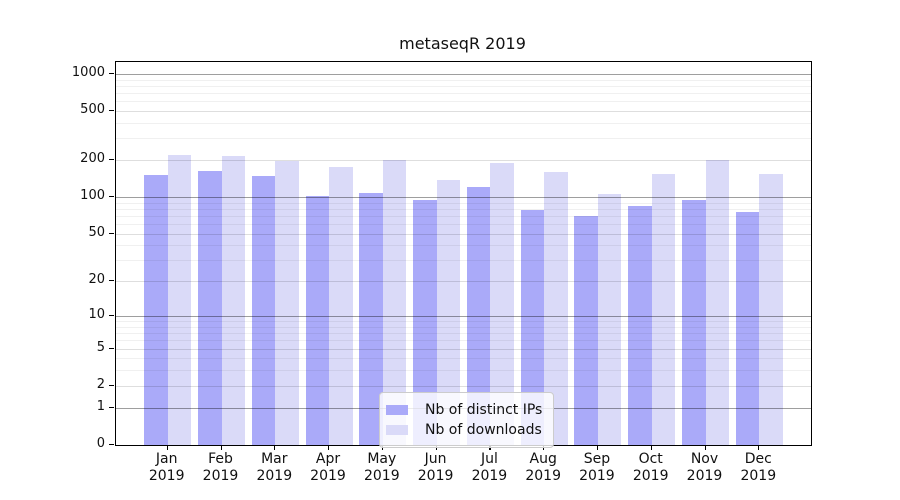 The height and width of the screenshot is (500, 900). Describe the element at coordinates (328, 459) in the screenshot. I see `x-tick-month: Apr` at that location.